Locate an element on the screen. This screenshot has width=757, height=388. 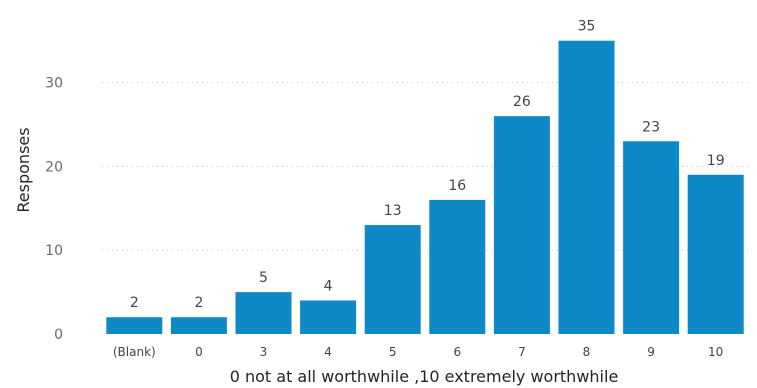
x-tick-label: 5 is located at coordinates (393, 352).